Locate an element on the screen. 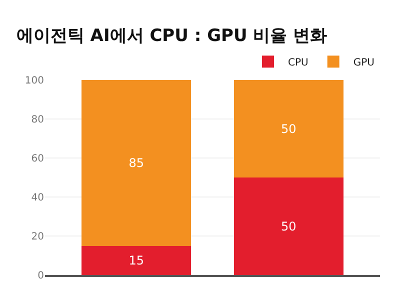 Image resolution: width=410 pixels, height=290 pixels. data-label: 15 is located at coordinates (136, 260).